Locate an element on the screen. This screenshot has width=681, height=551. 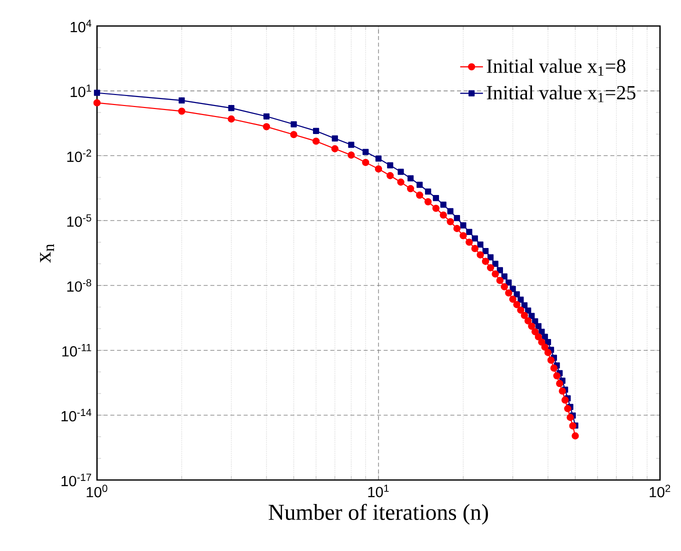
y-tick-label: 10$^{-11}$ is located at coordinates (77, 350).